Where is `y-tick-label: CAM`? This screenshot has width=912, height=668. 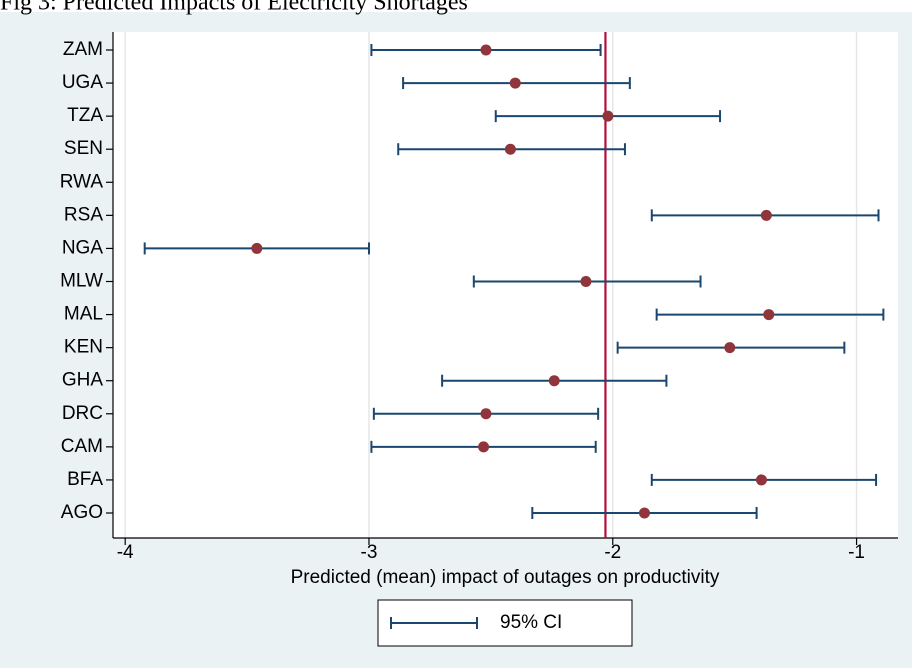 y-tick-label: CAM is located at coordinates (82, 446).